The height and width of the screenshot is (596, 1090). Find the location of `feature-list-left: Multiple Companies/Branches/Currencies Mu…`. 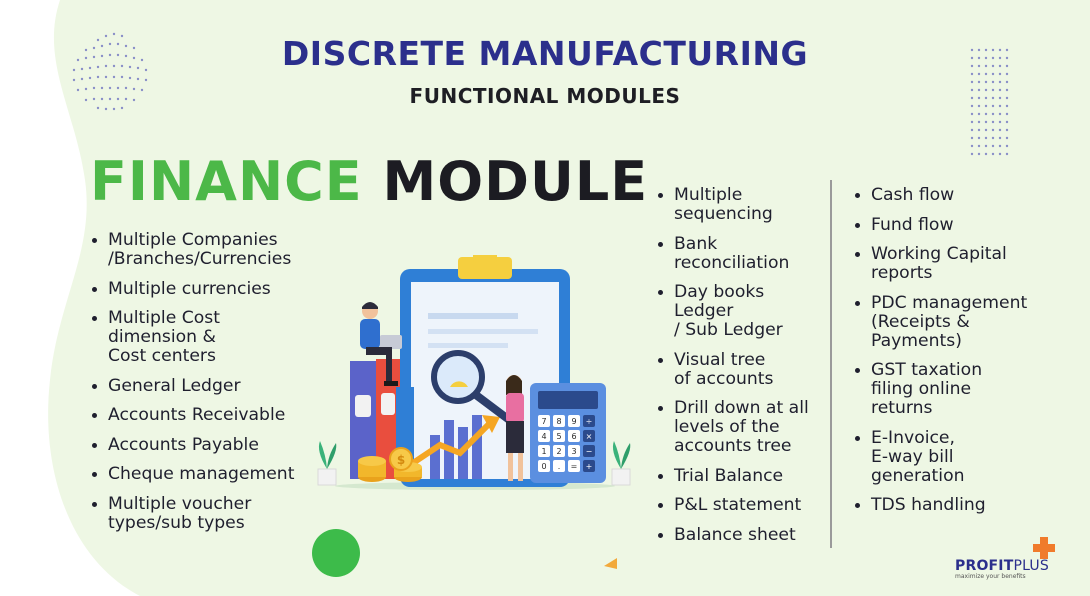

feature-list-left: Multiple Companies/Branches/Currencies Mu… is located at coordinates (192, 387).